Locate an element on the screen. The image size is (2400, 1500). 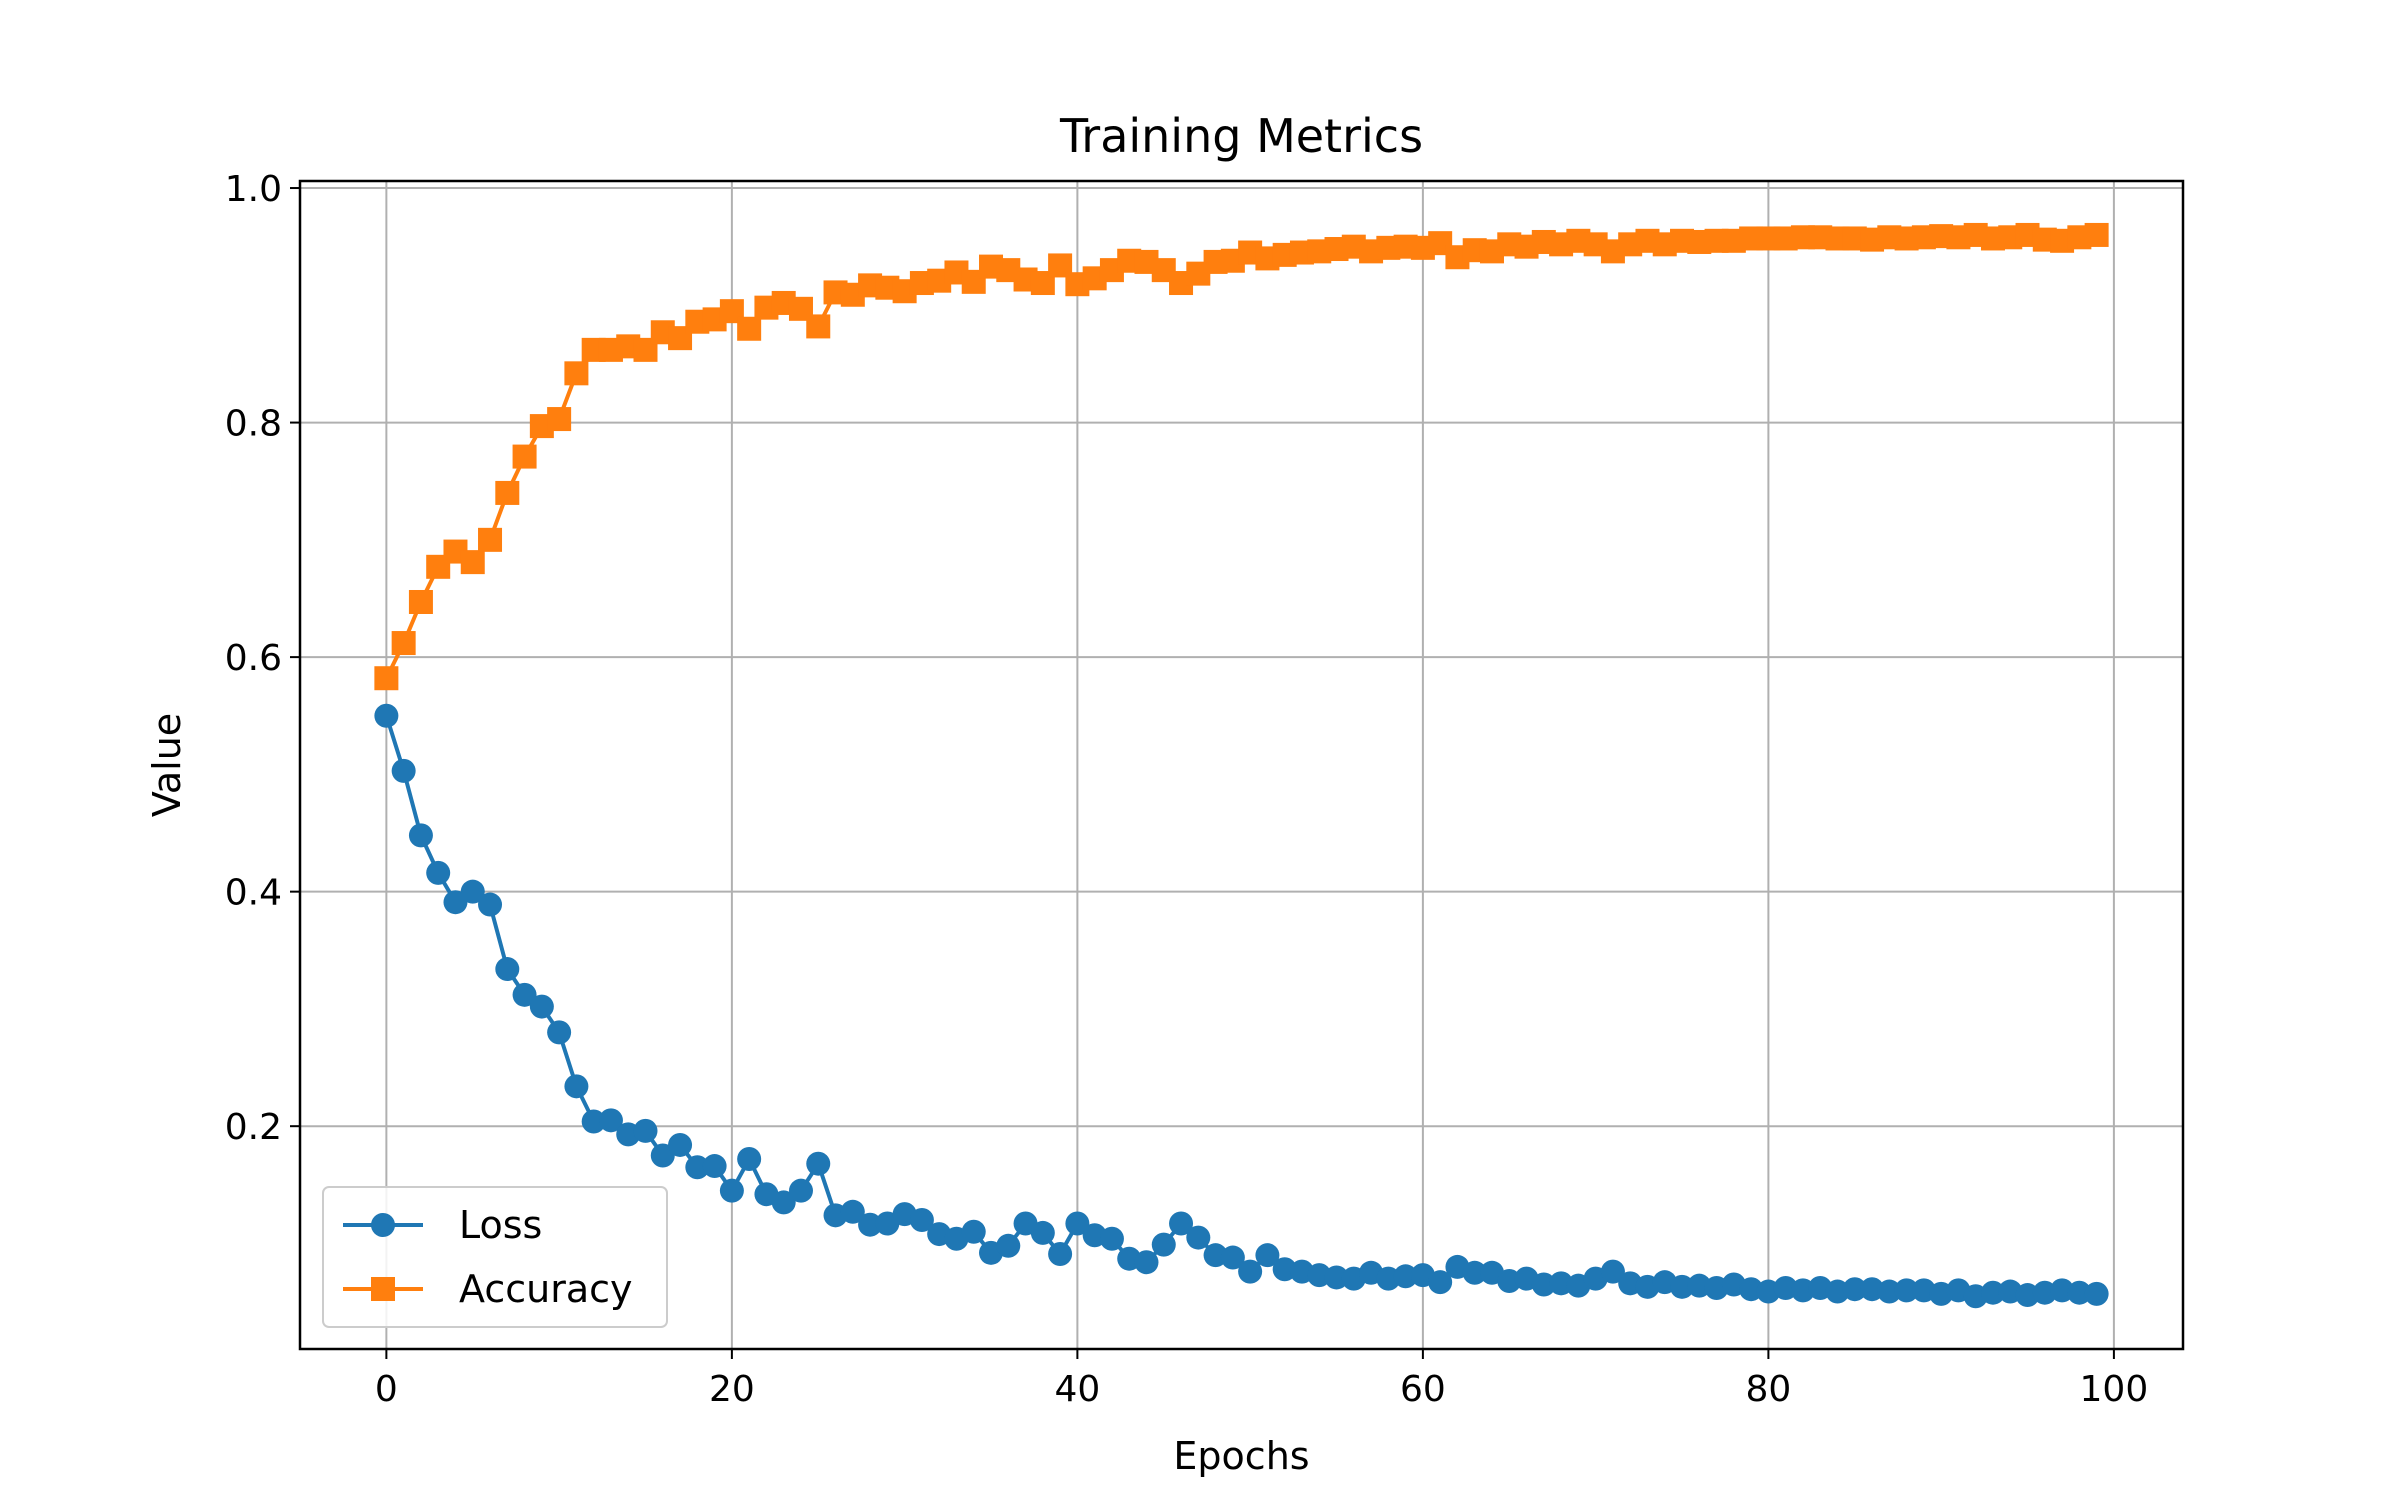
legend-label-accuracy: Accuracy is located at coordinates (546, 1289).